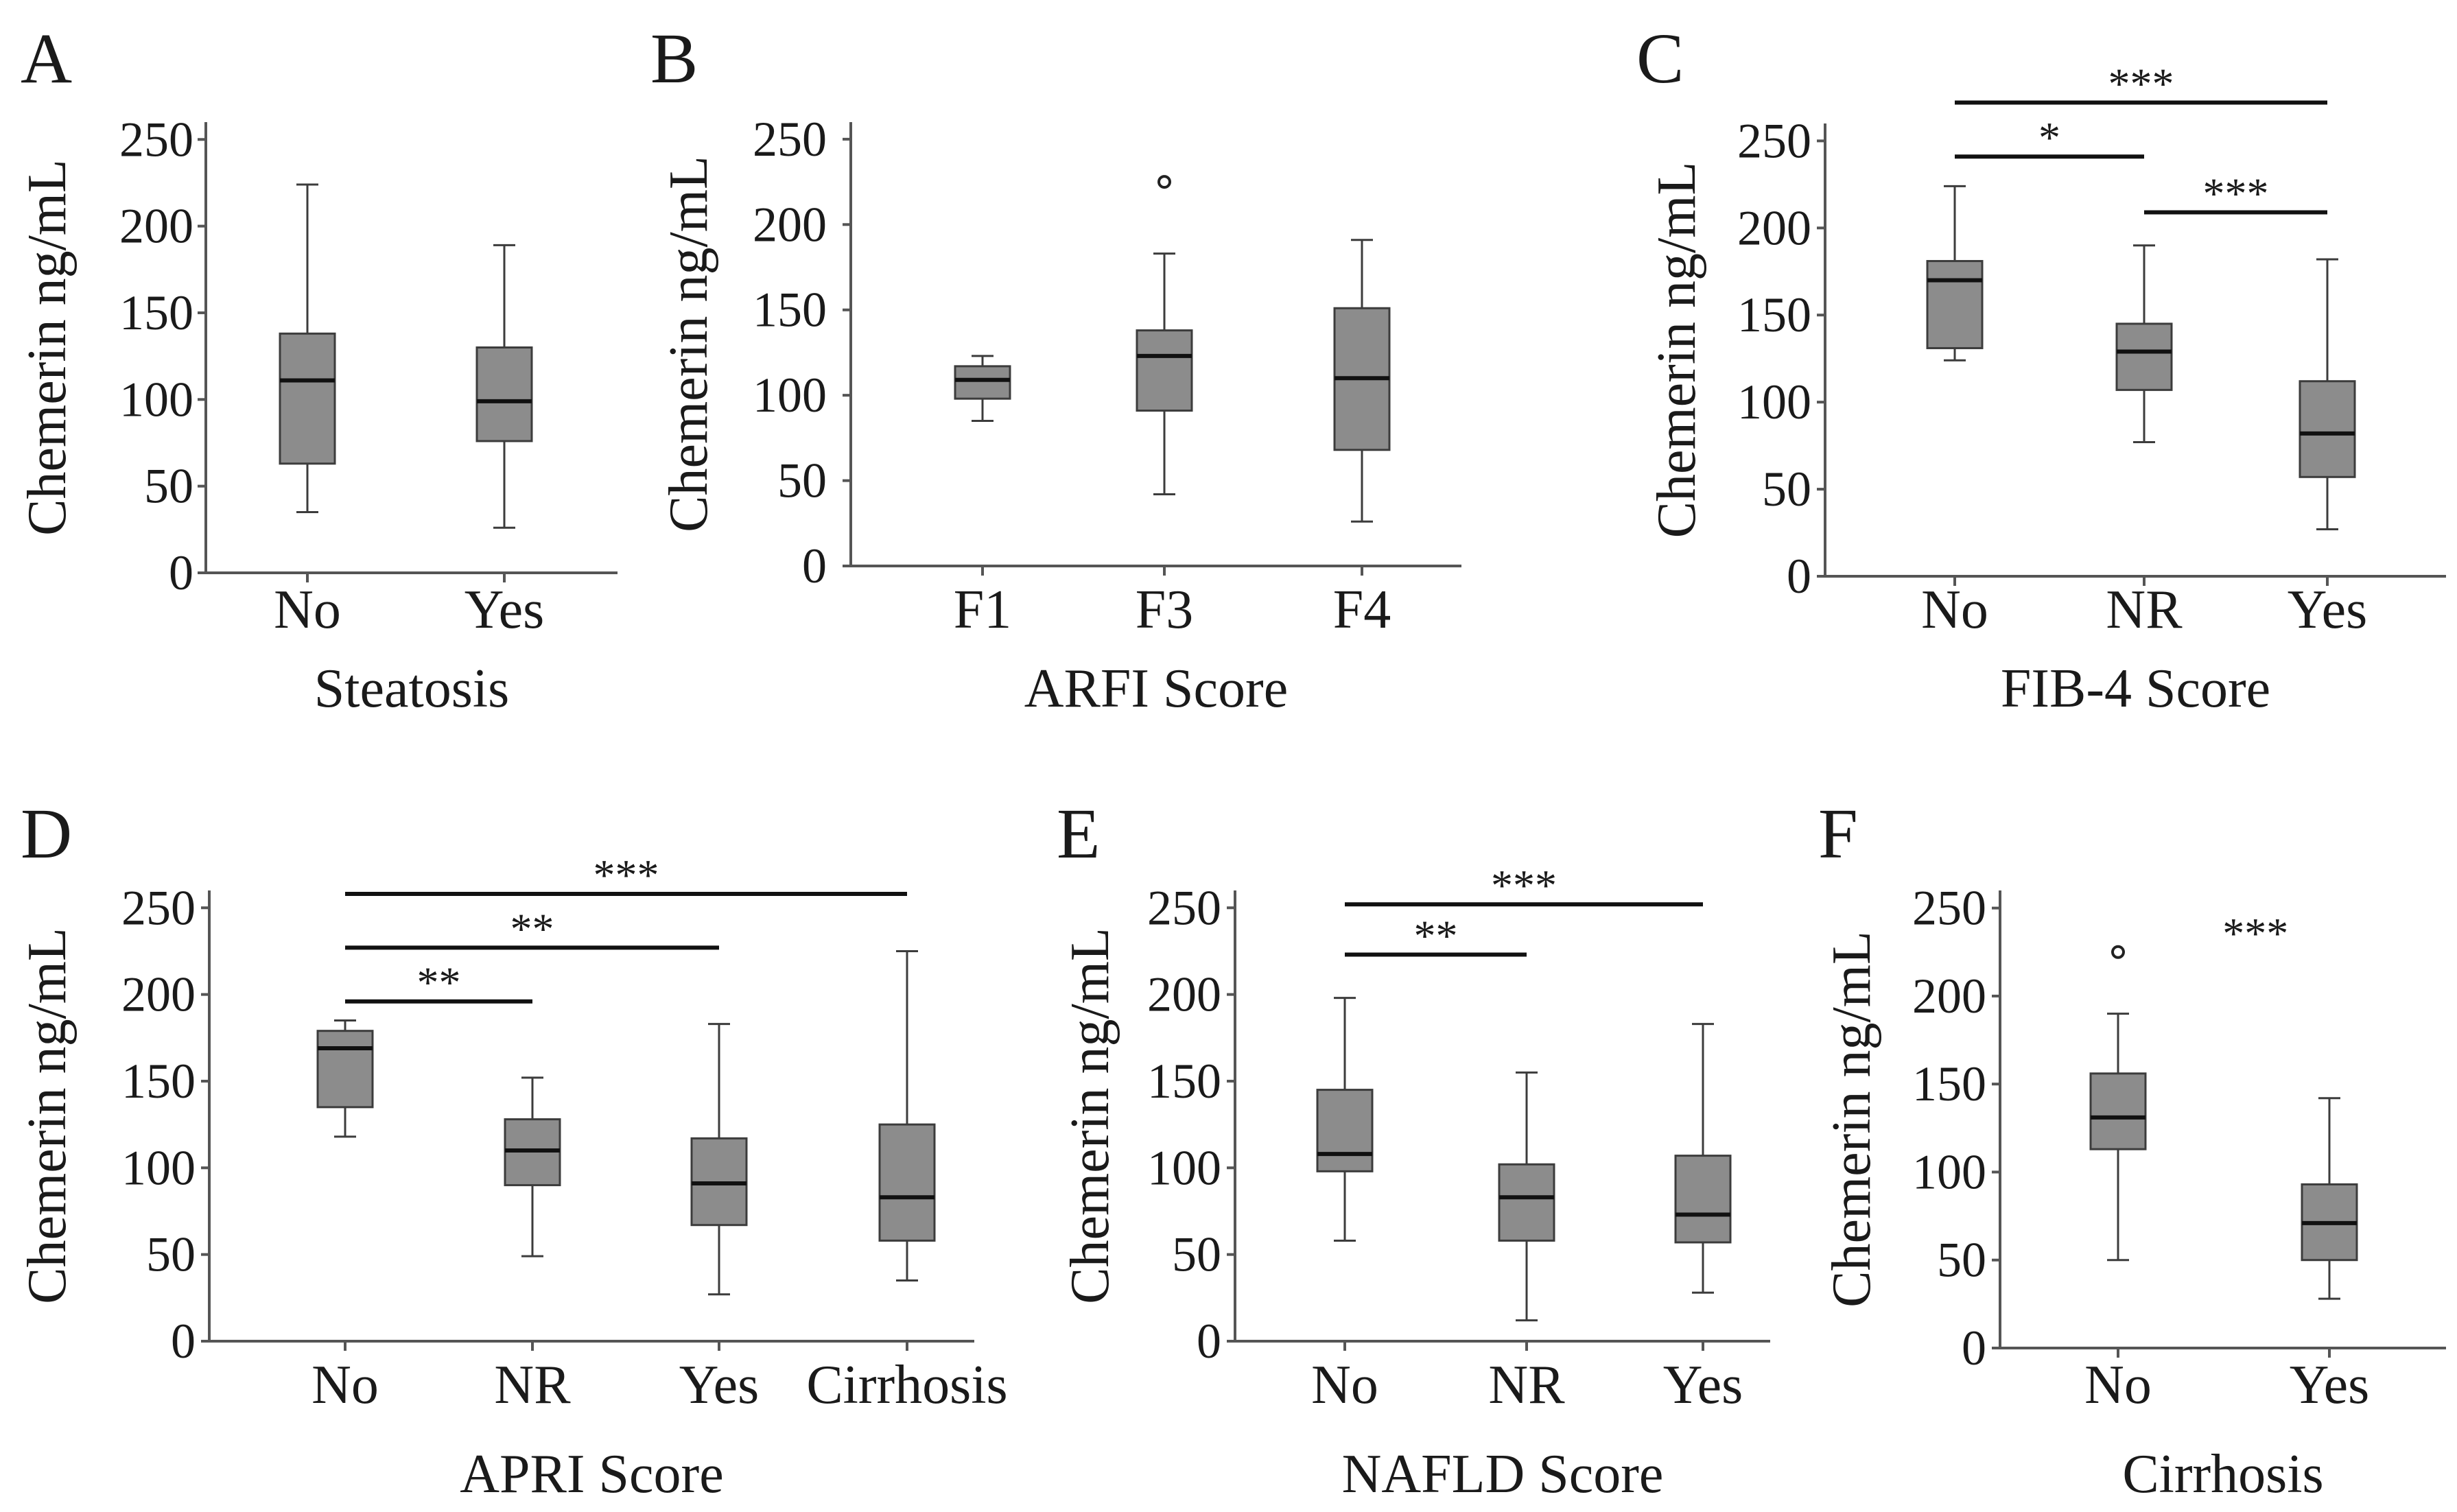 Image resolution: width=2457 pixels, height=1512 pixels. I want to click on panel-label: D, so click(47, 833).